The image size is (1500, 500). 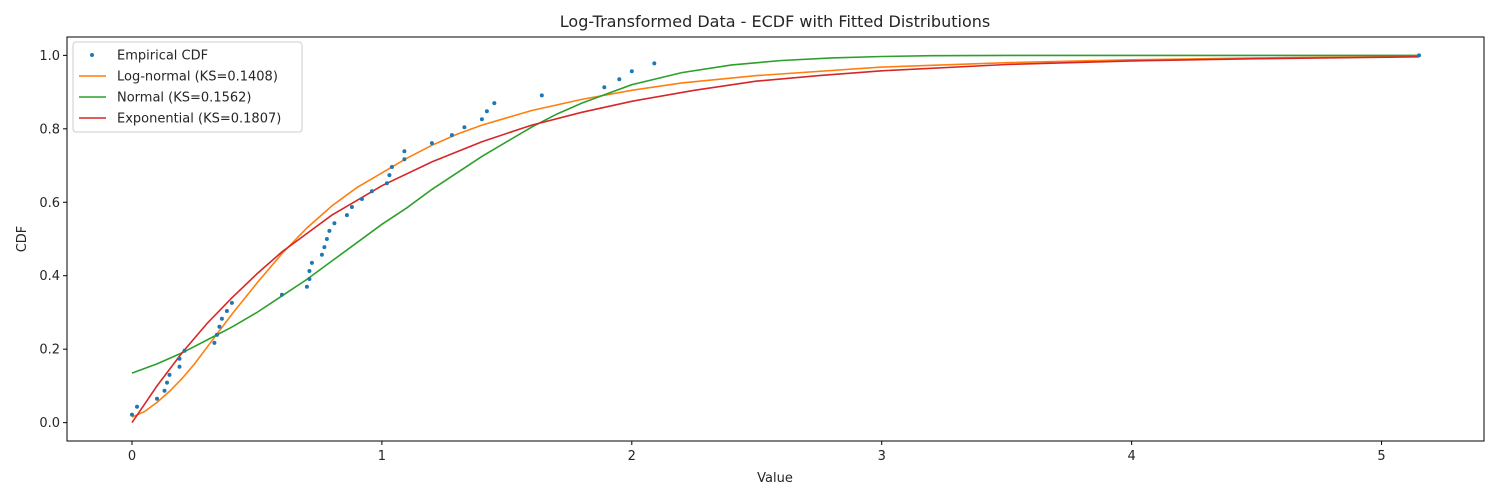 I want to click on x-tick-label: 3, so click(x=882, y=456).